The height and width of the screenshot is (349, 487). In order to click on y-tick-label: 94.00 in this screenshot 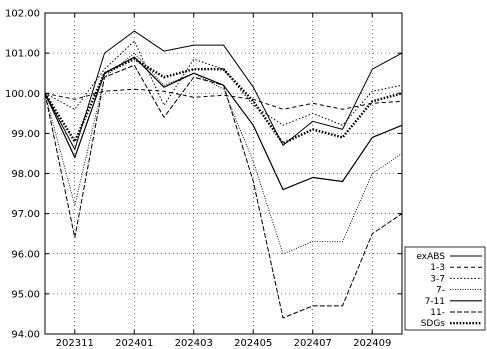, I will do `click(25, 335)`.